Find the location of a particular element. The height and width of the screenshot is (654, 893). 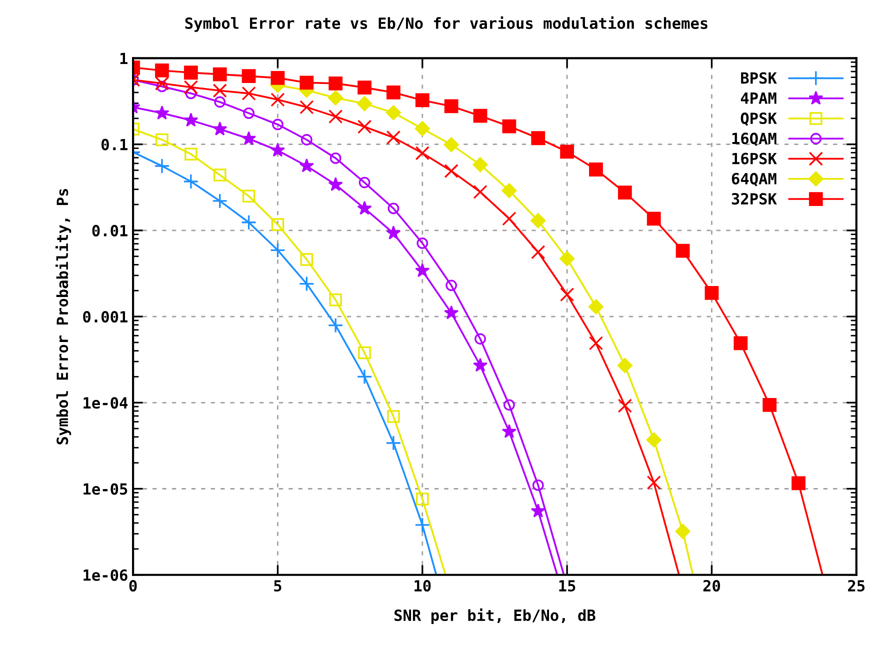

legend-label: BPSK is located at coordinates (759, 78).